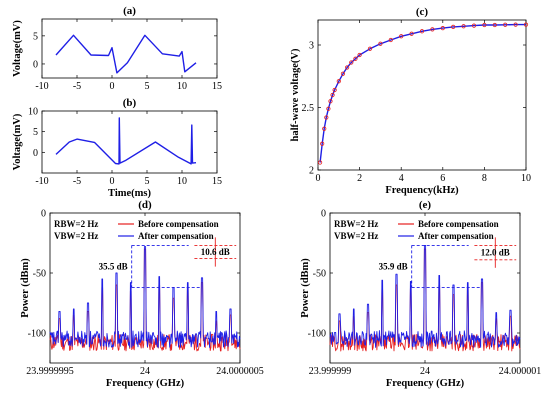 Image resolution: width=550 pixels, height=404 pixels. Describe the element at coordinates (215, 252) in the screenshot. I see `ann-small-label: 10.6 dB` at that location.